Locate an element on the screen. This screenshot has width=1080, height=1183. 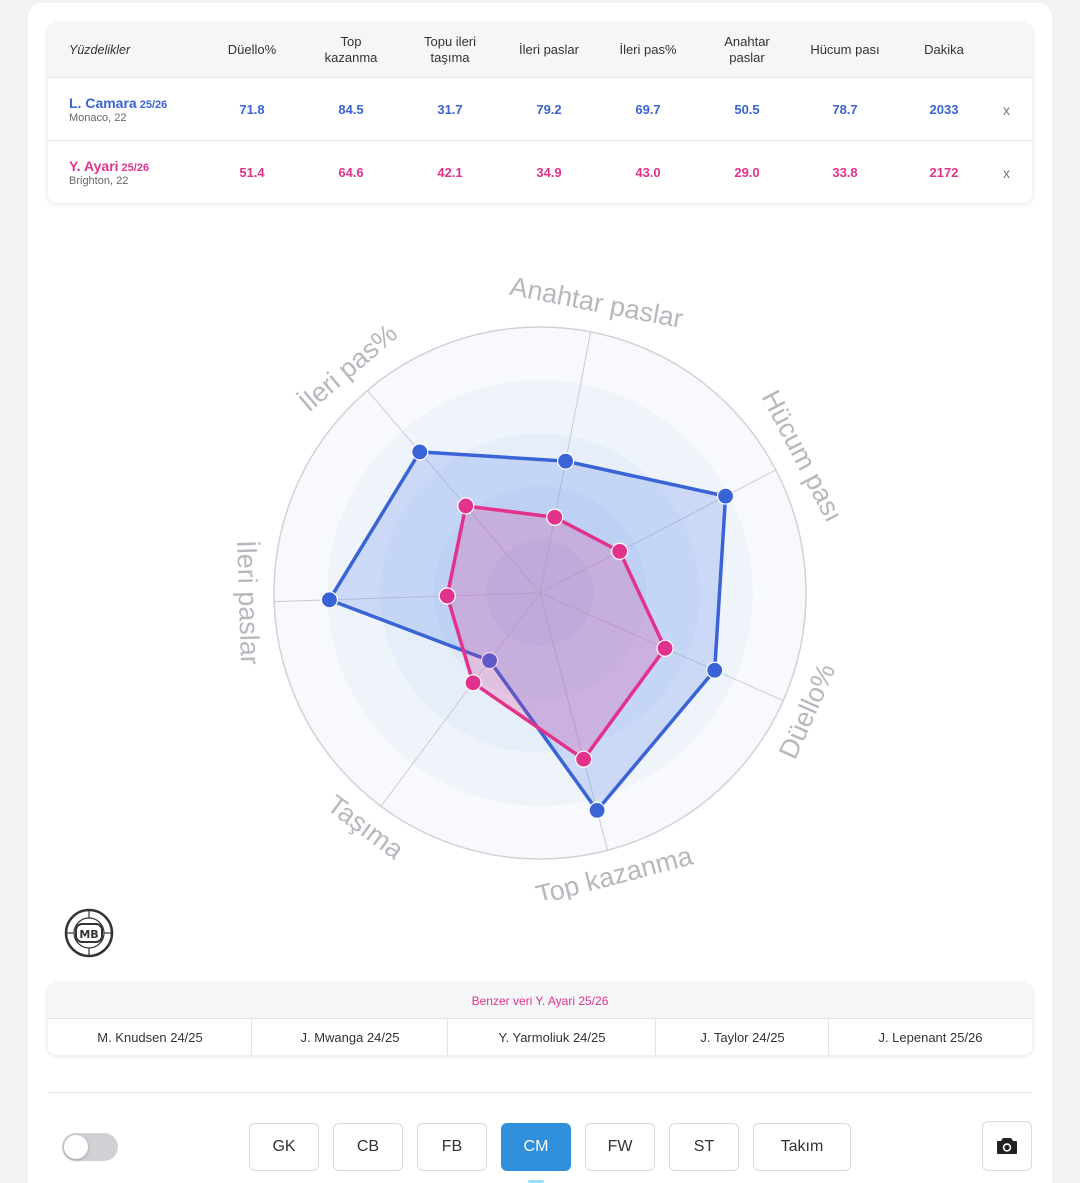
similar-title: Benzer veri Y. Ayari 25/26 is located at coordinates (540, 1000).